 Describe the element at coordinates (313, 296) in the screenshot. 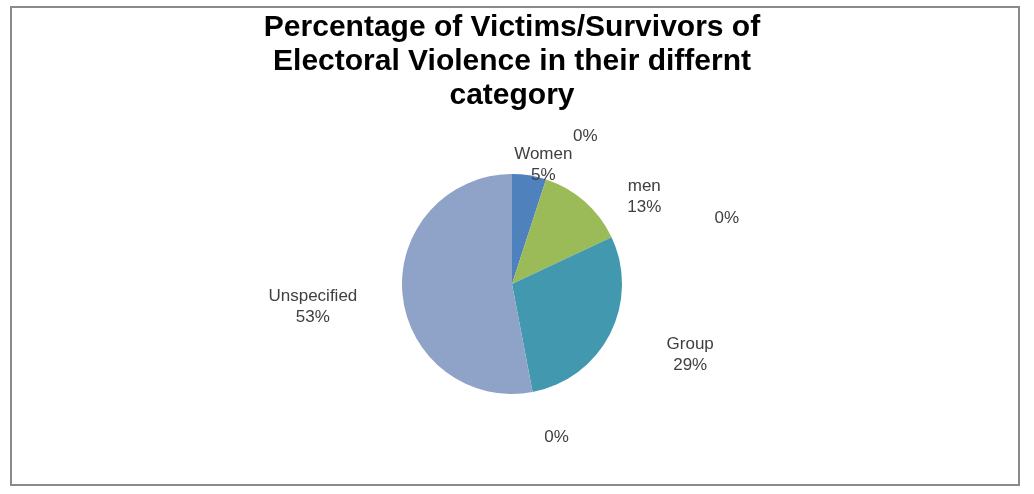

I see `slice-label: Unspecified` at that location.